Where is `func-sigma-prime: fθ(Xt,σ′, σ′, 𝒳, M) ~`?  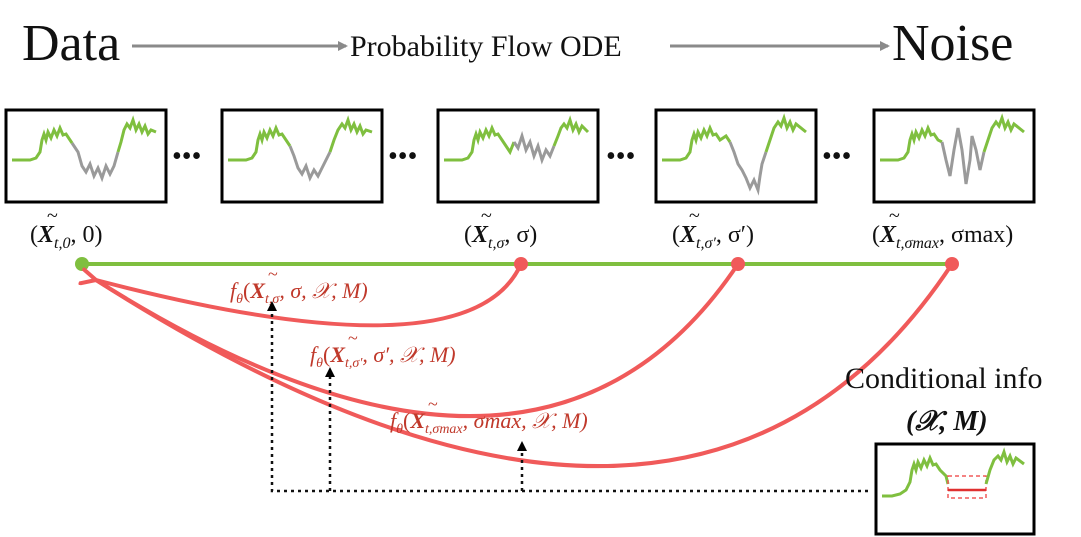 func-sigma-prime: fθ(Xt,σ′, σ′, 𝒳, M) ~ is located at coordinates (383, 349).